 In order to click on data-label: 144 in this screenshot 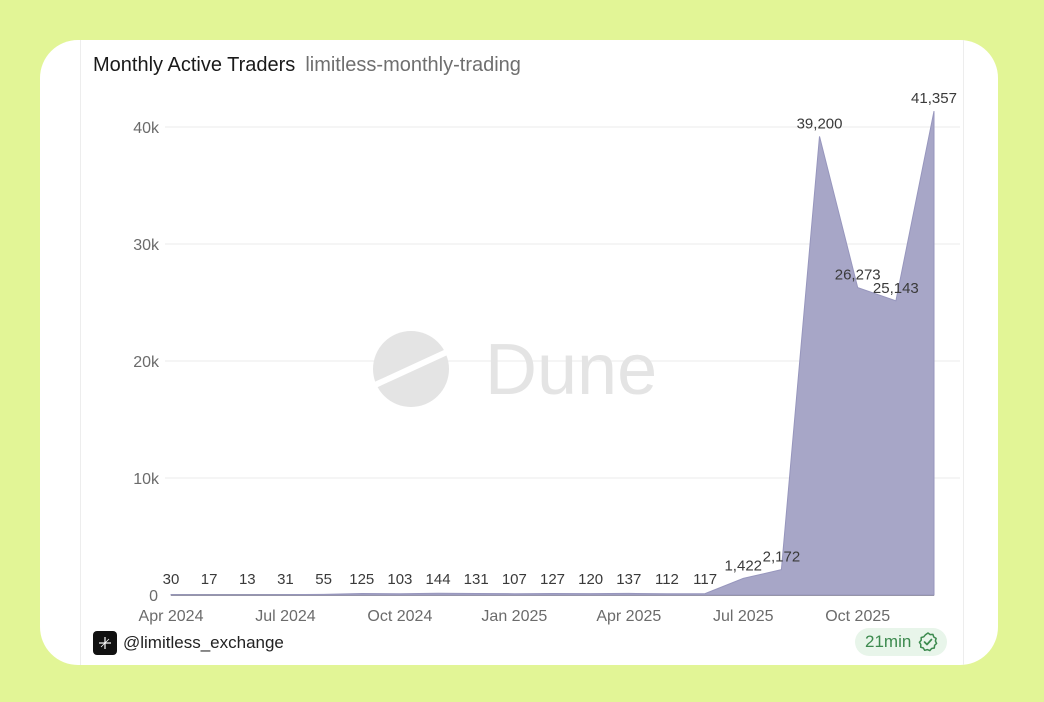, I will do `click(438, 579)`.